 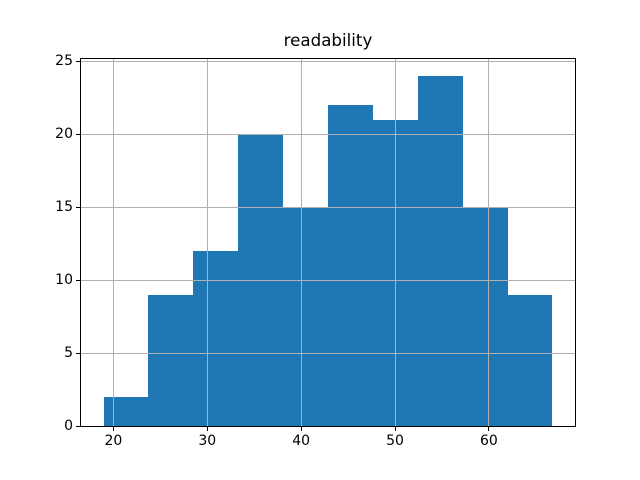 What do you see at coordinates (301, 441) in the screenshot?
I see `x-tick-label: 40` at bounding box center [301, 441].